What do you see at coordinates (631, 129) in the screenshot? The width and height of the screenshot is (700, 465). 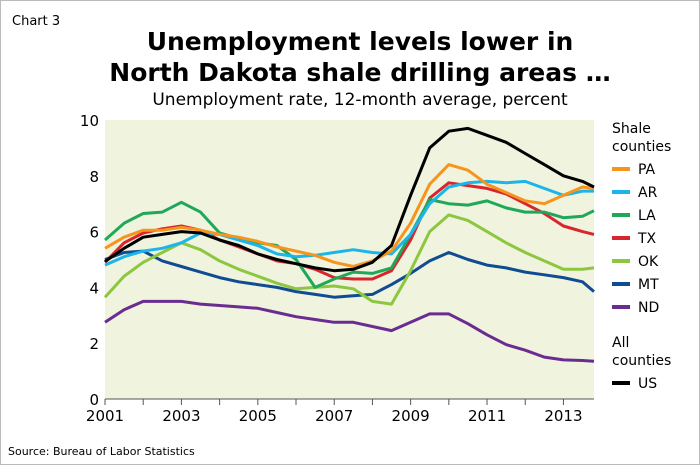 I see `legend-heading: Shale` at bounding box center [631, 129].